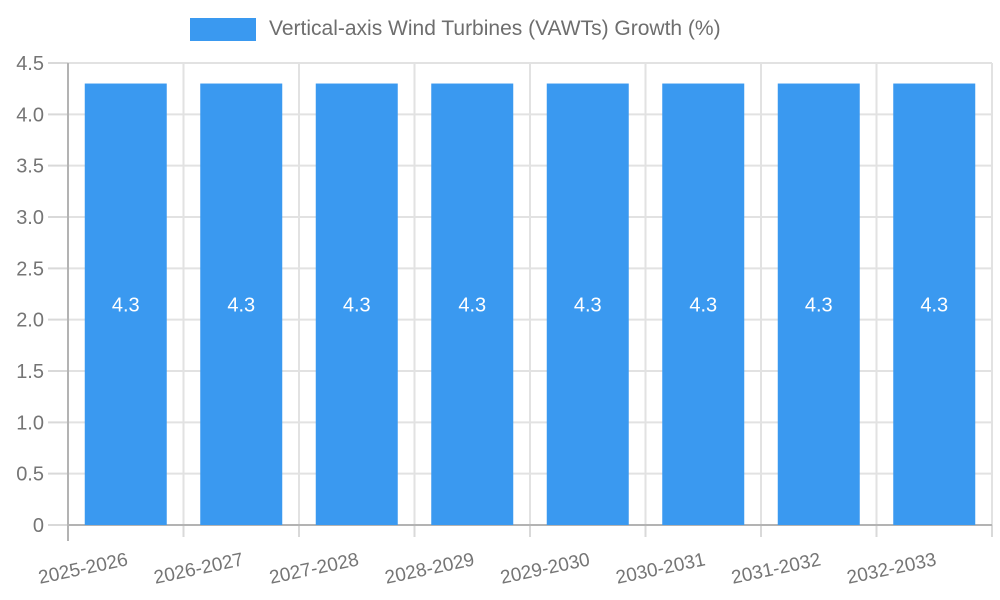  Describe the element at coordinates (30, 372) in the screenshot. I see `y-tick-label: 1.5` at that location.